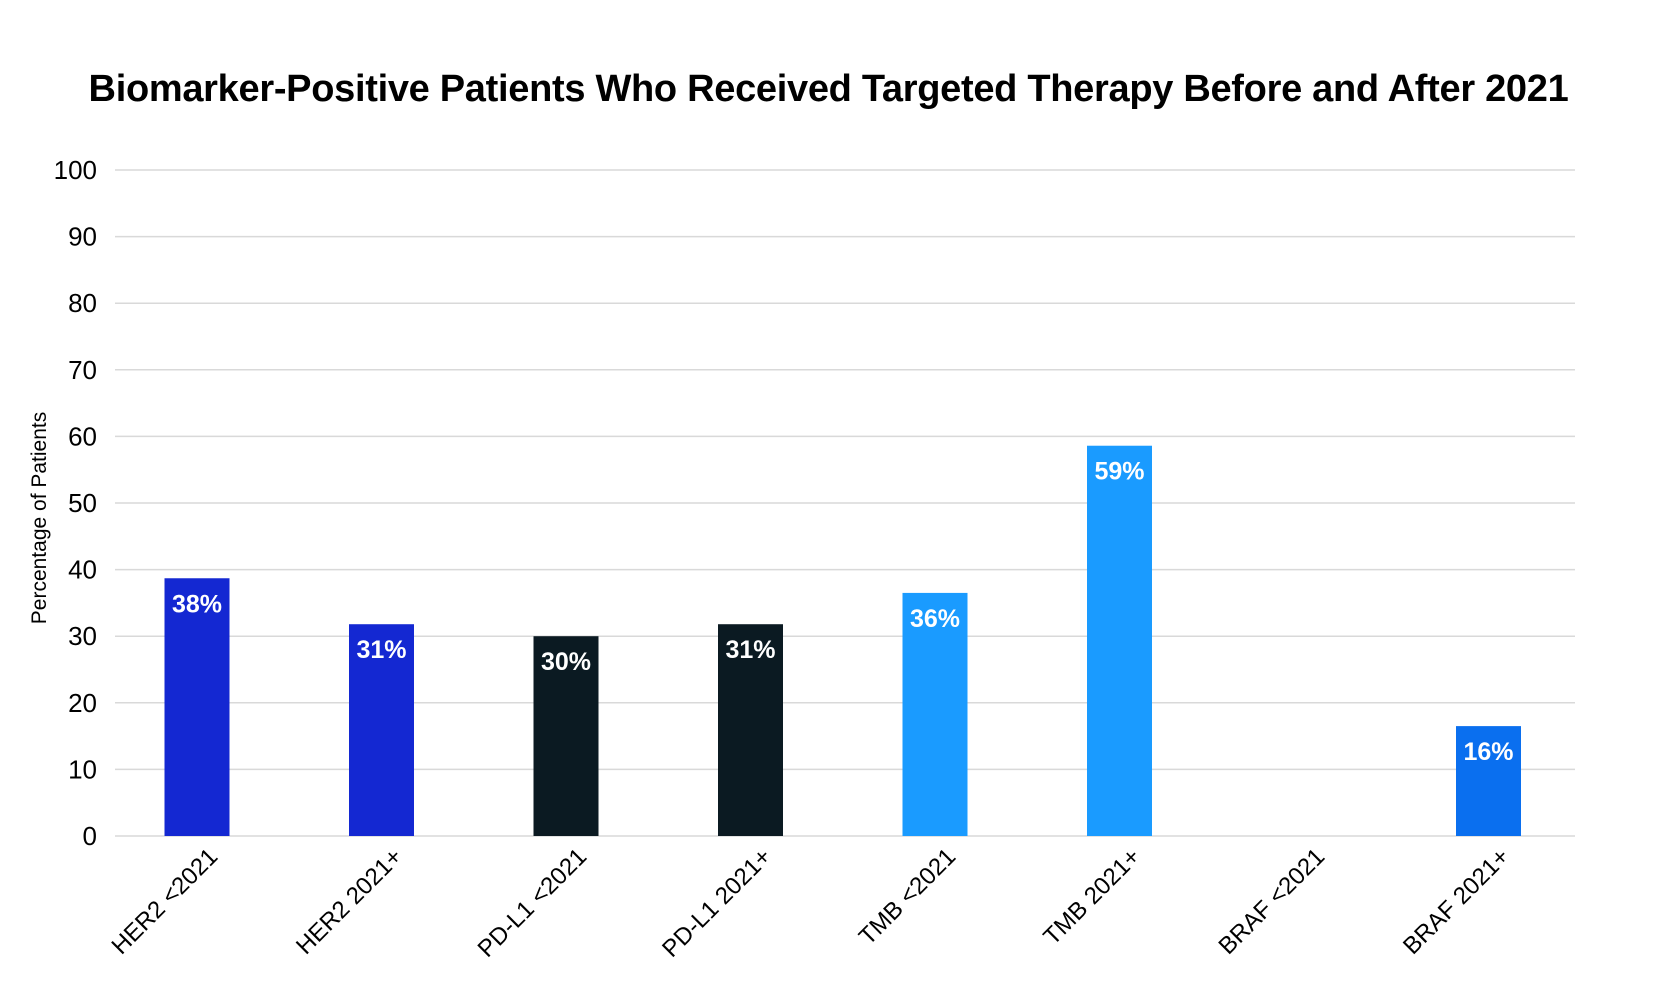  Describe the element at coordinates (717, 903) in the screenshot. I see `x-category-label: PD-L1 2021+` at that location.